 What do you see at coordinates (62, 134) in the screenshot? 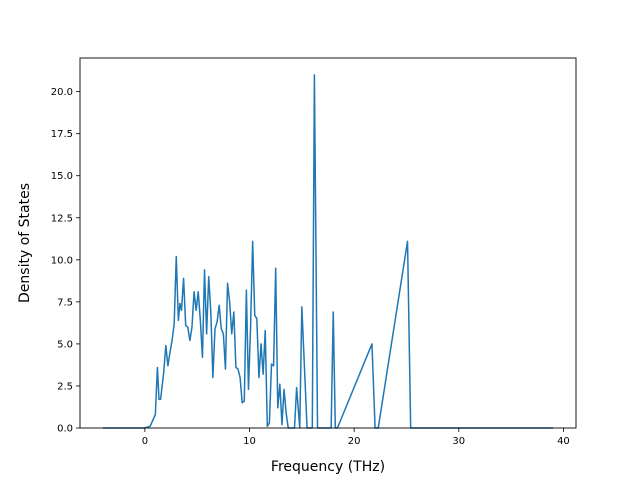
I see `y-tick-label: 17.5` at bounding box center [62, 134].